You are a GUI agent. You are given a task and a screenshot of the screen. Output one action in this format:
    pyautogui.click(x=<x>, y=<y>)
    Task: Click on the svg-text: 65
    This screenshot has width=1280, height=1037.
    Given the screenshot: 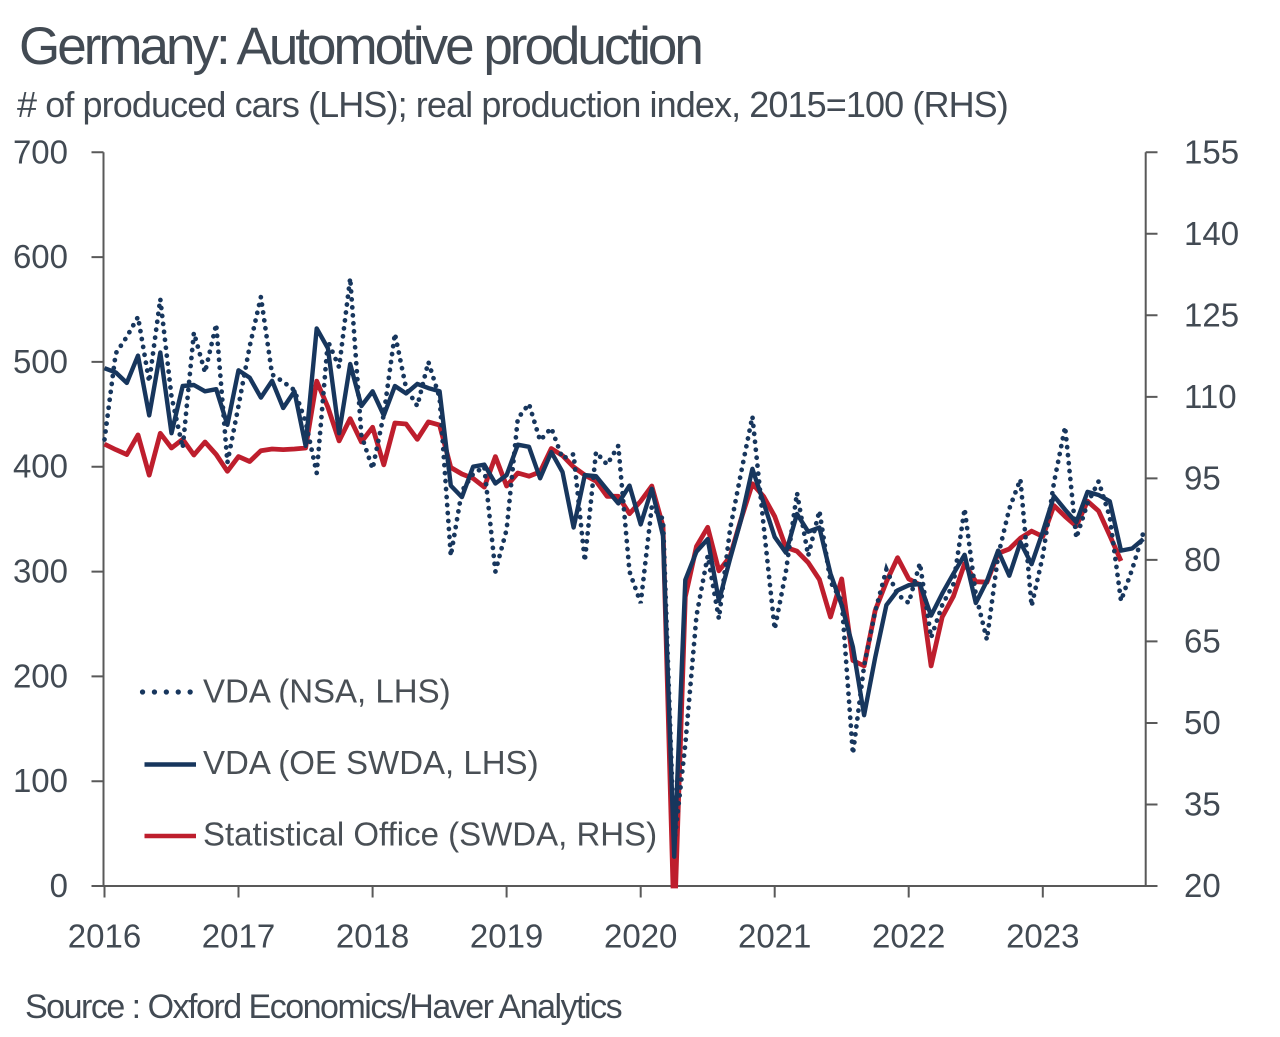 What is the action you would take?
    pyautogui.click(x=1202, y=640)
    